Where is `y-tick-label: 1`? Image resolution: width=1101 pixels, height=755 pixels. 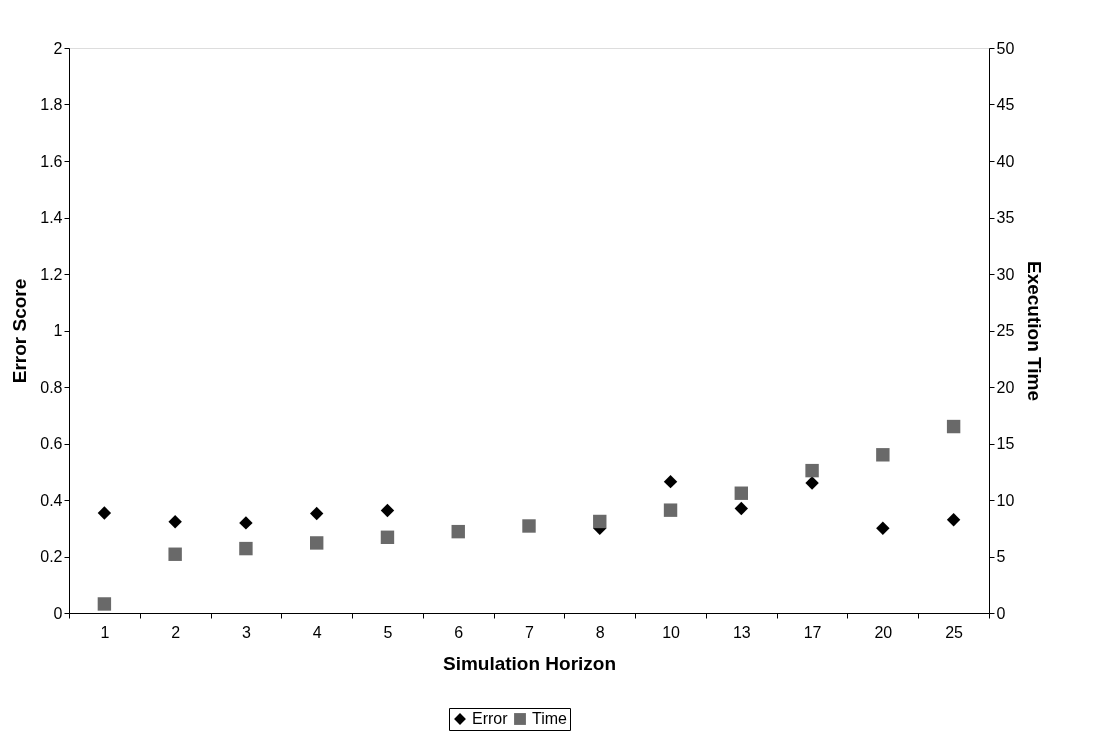 y-tick-label: 1 is located at coordinates (58, 330).